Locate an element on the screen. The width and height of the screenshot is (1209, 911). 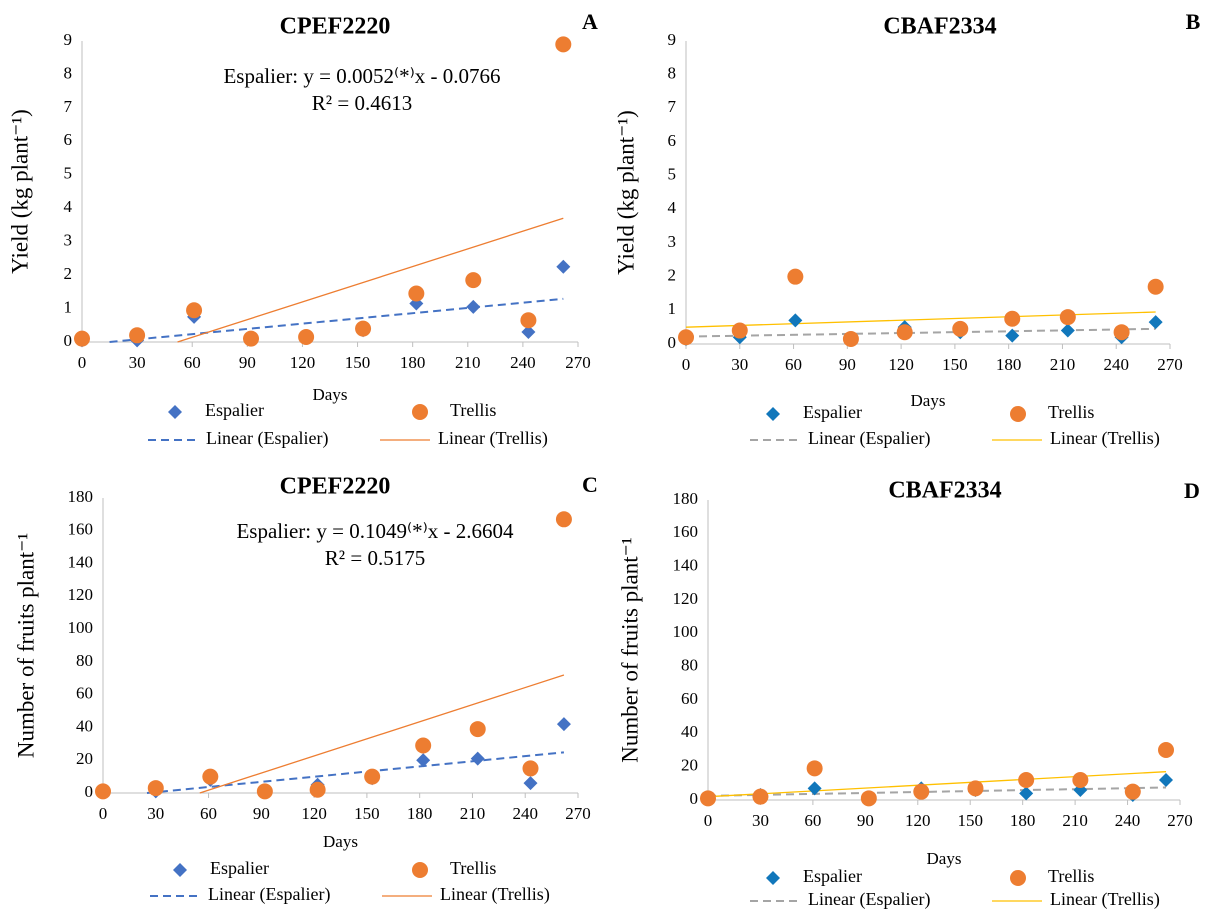
y-tick-label: 160 is located at coordinates (686, 531).